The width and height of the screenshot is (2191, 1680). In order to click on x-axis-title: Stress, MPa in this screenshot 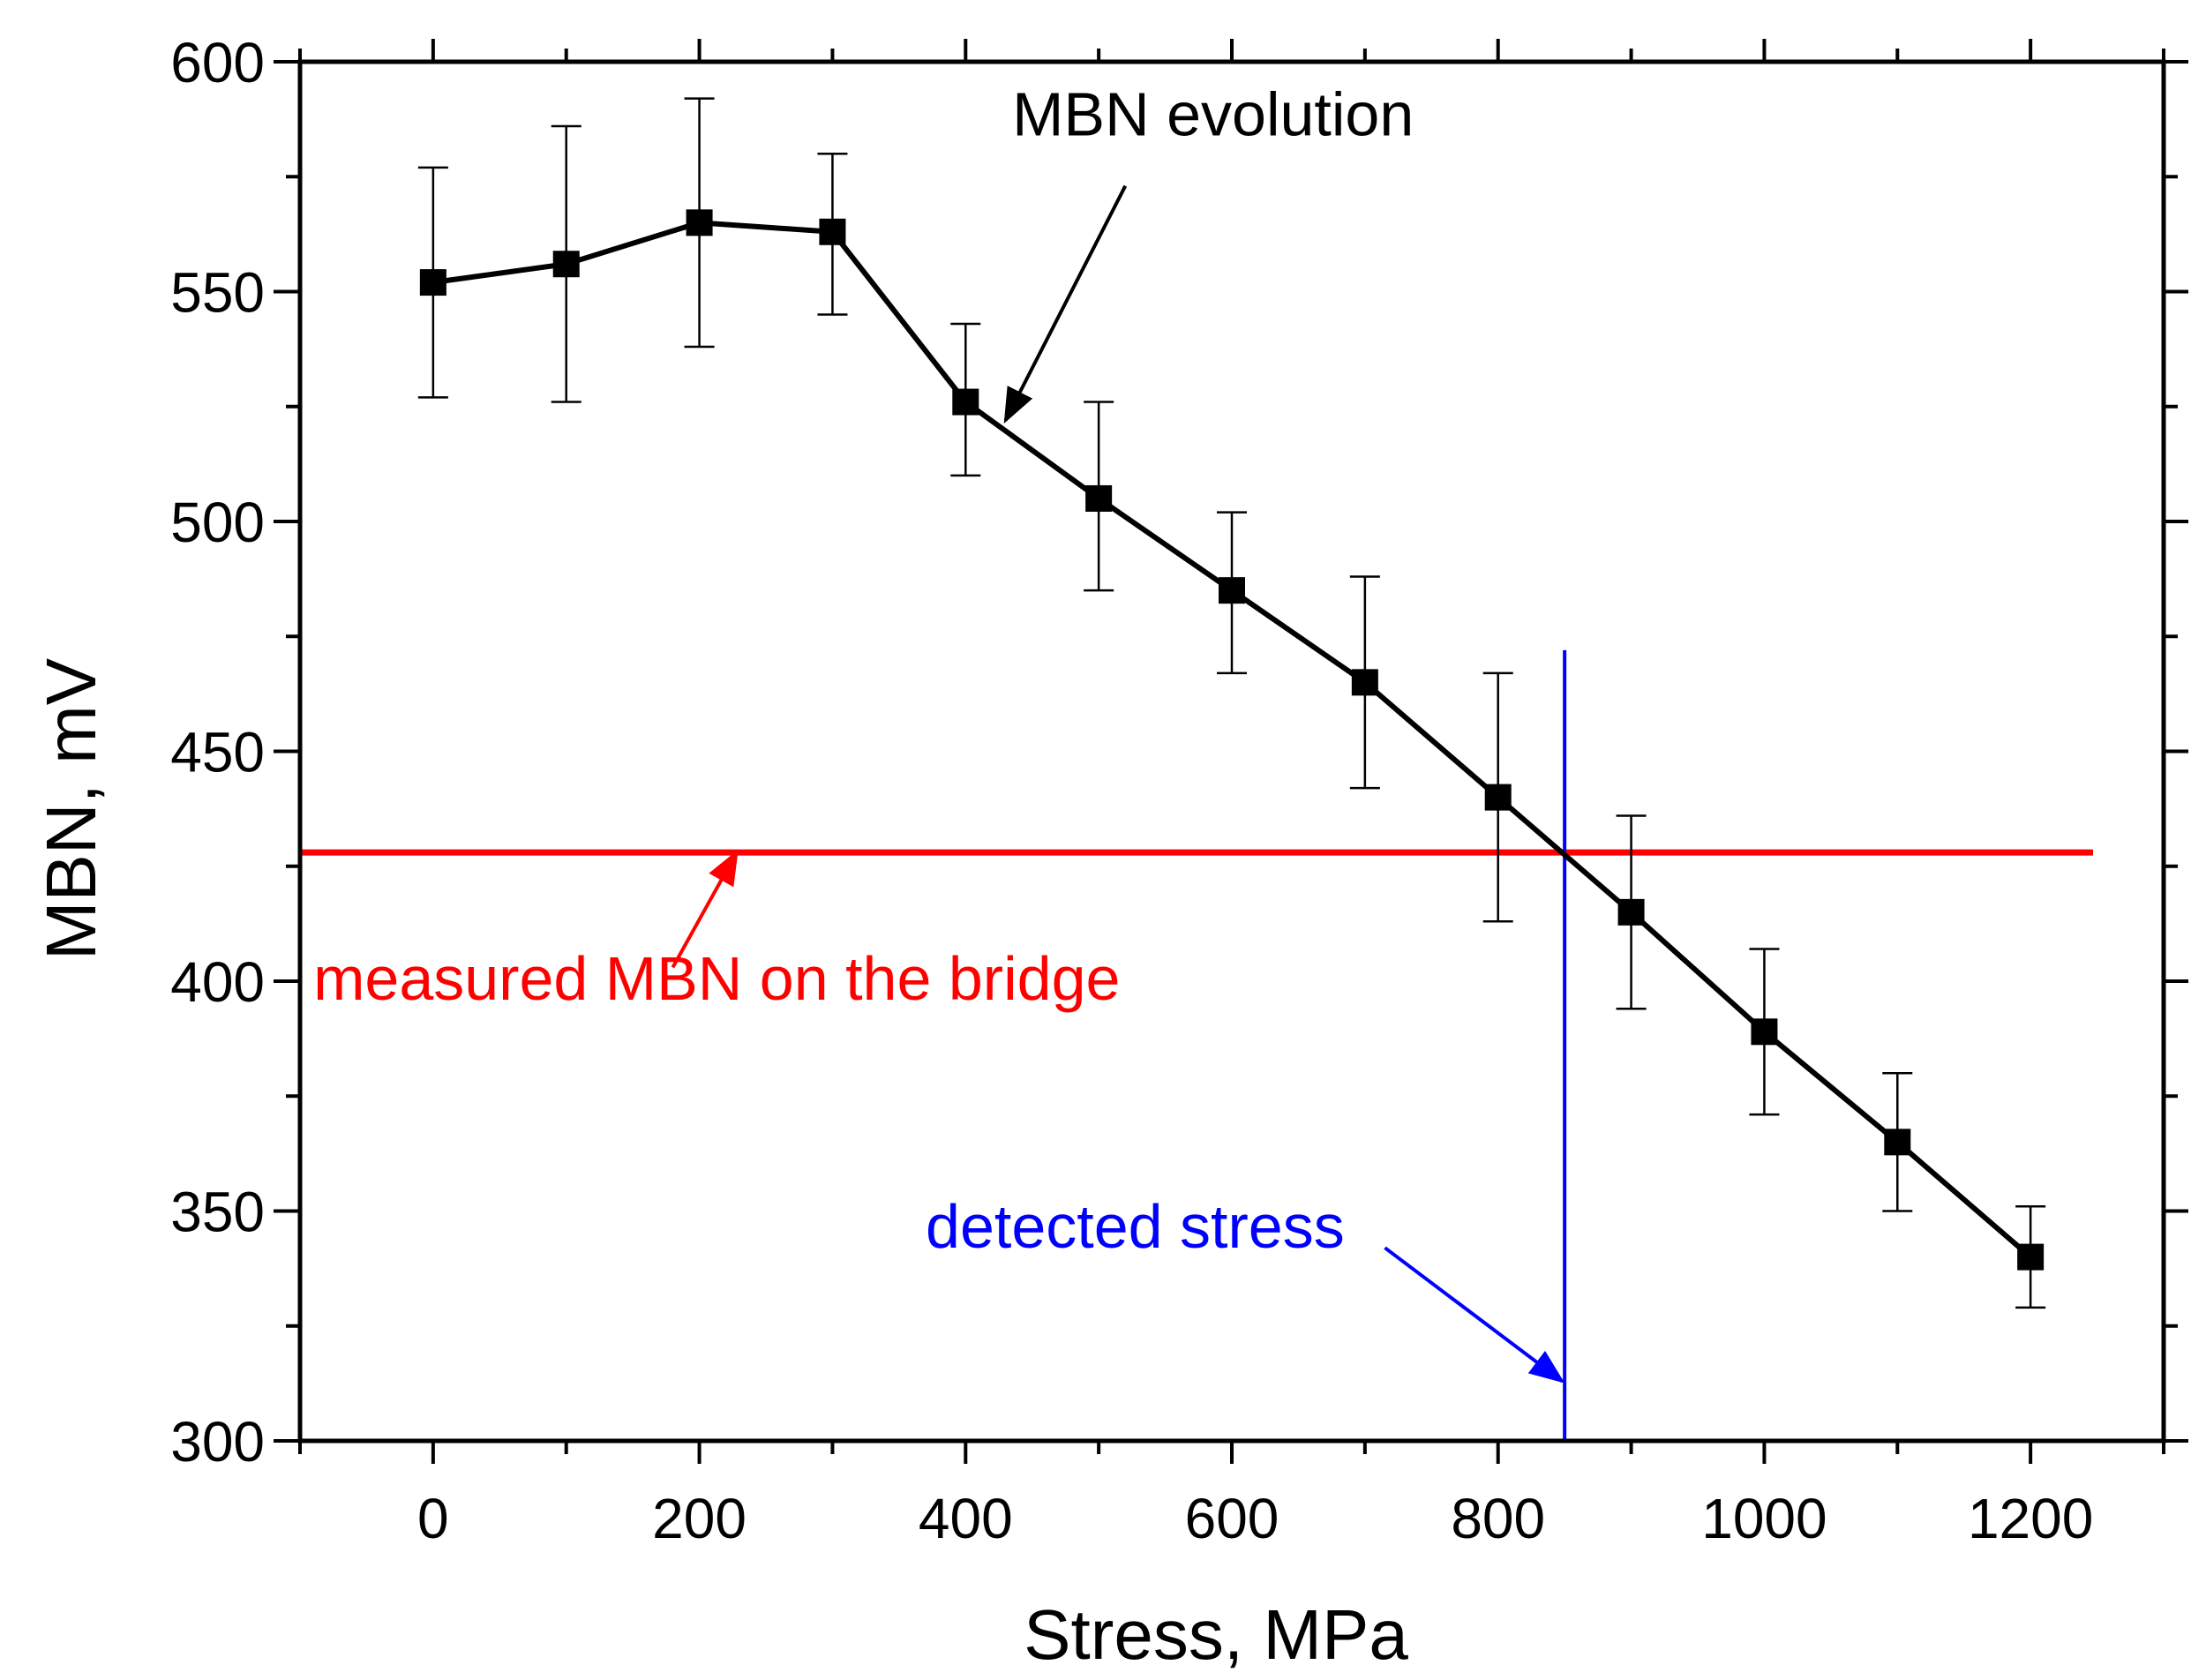, I will do `click(1216, 1634)`.